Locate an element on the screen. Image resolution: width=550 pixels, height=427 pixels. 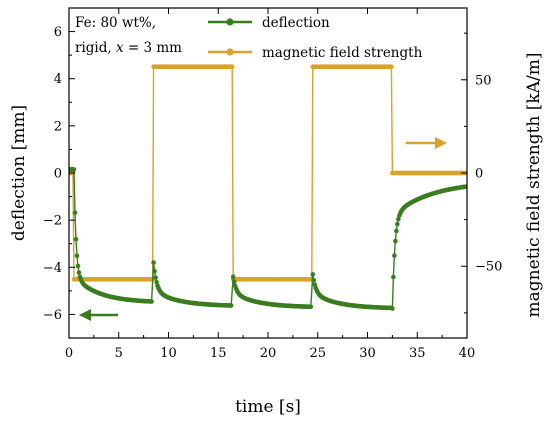
annotation-line-1: Fe: 80 wt%, is located at coordinates (115, 23).